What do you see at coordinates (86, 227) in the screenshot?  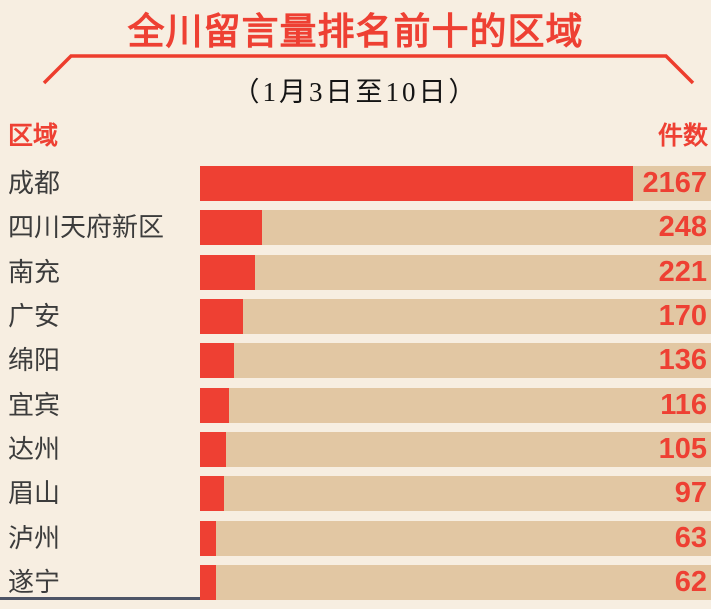 I see `region-label: 四川天府新区` at bounding box center [86, 227].